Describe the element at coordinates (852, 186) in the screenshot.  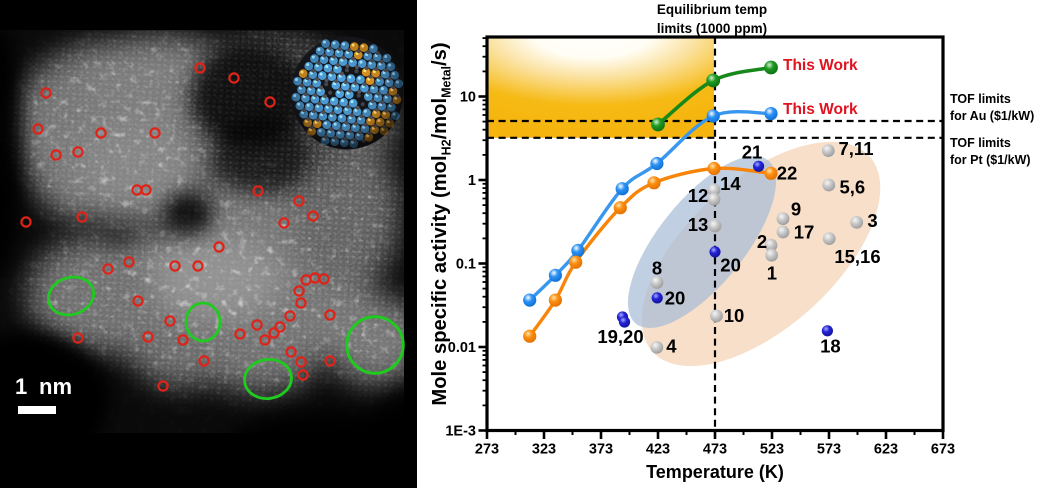
I see `svg-text: 5,6` at that location.